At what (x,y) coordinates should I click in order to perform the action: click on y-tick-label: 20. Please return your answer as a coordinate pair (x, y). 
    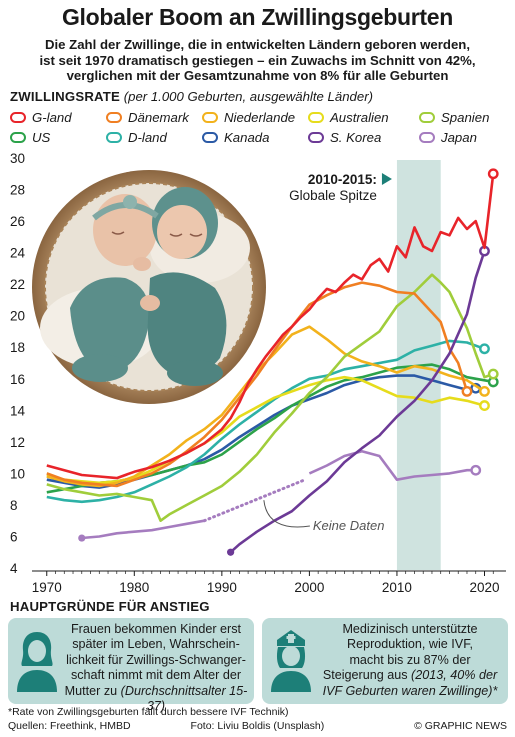
    Looking at the image, I should click on (17, 316).